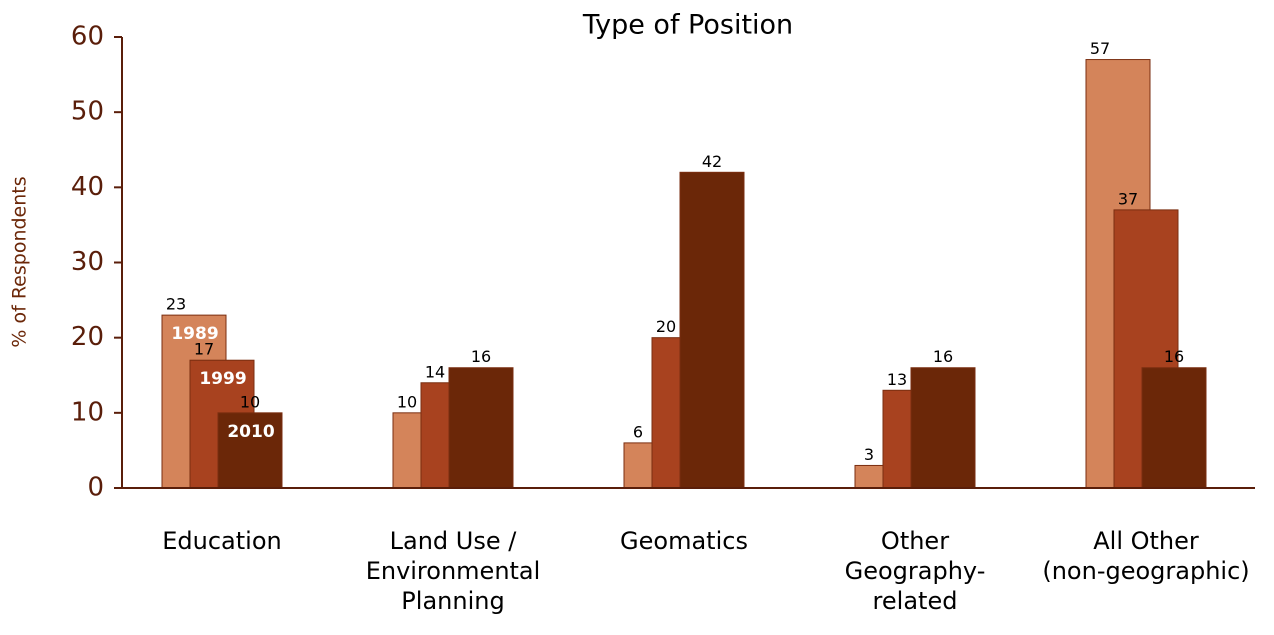  What do you see at coordinates (87, 37) in the screenshot?
I see `y-tick-label: 60` at bounding box center [87, 37].